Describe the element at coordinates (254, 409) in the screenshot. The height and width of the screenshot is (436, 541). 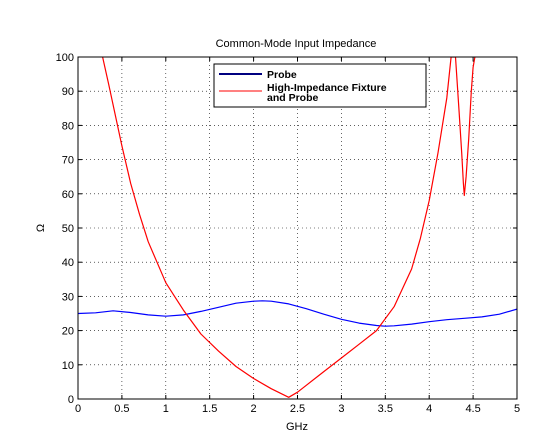
I see `x-tick-label: 2` at that location.